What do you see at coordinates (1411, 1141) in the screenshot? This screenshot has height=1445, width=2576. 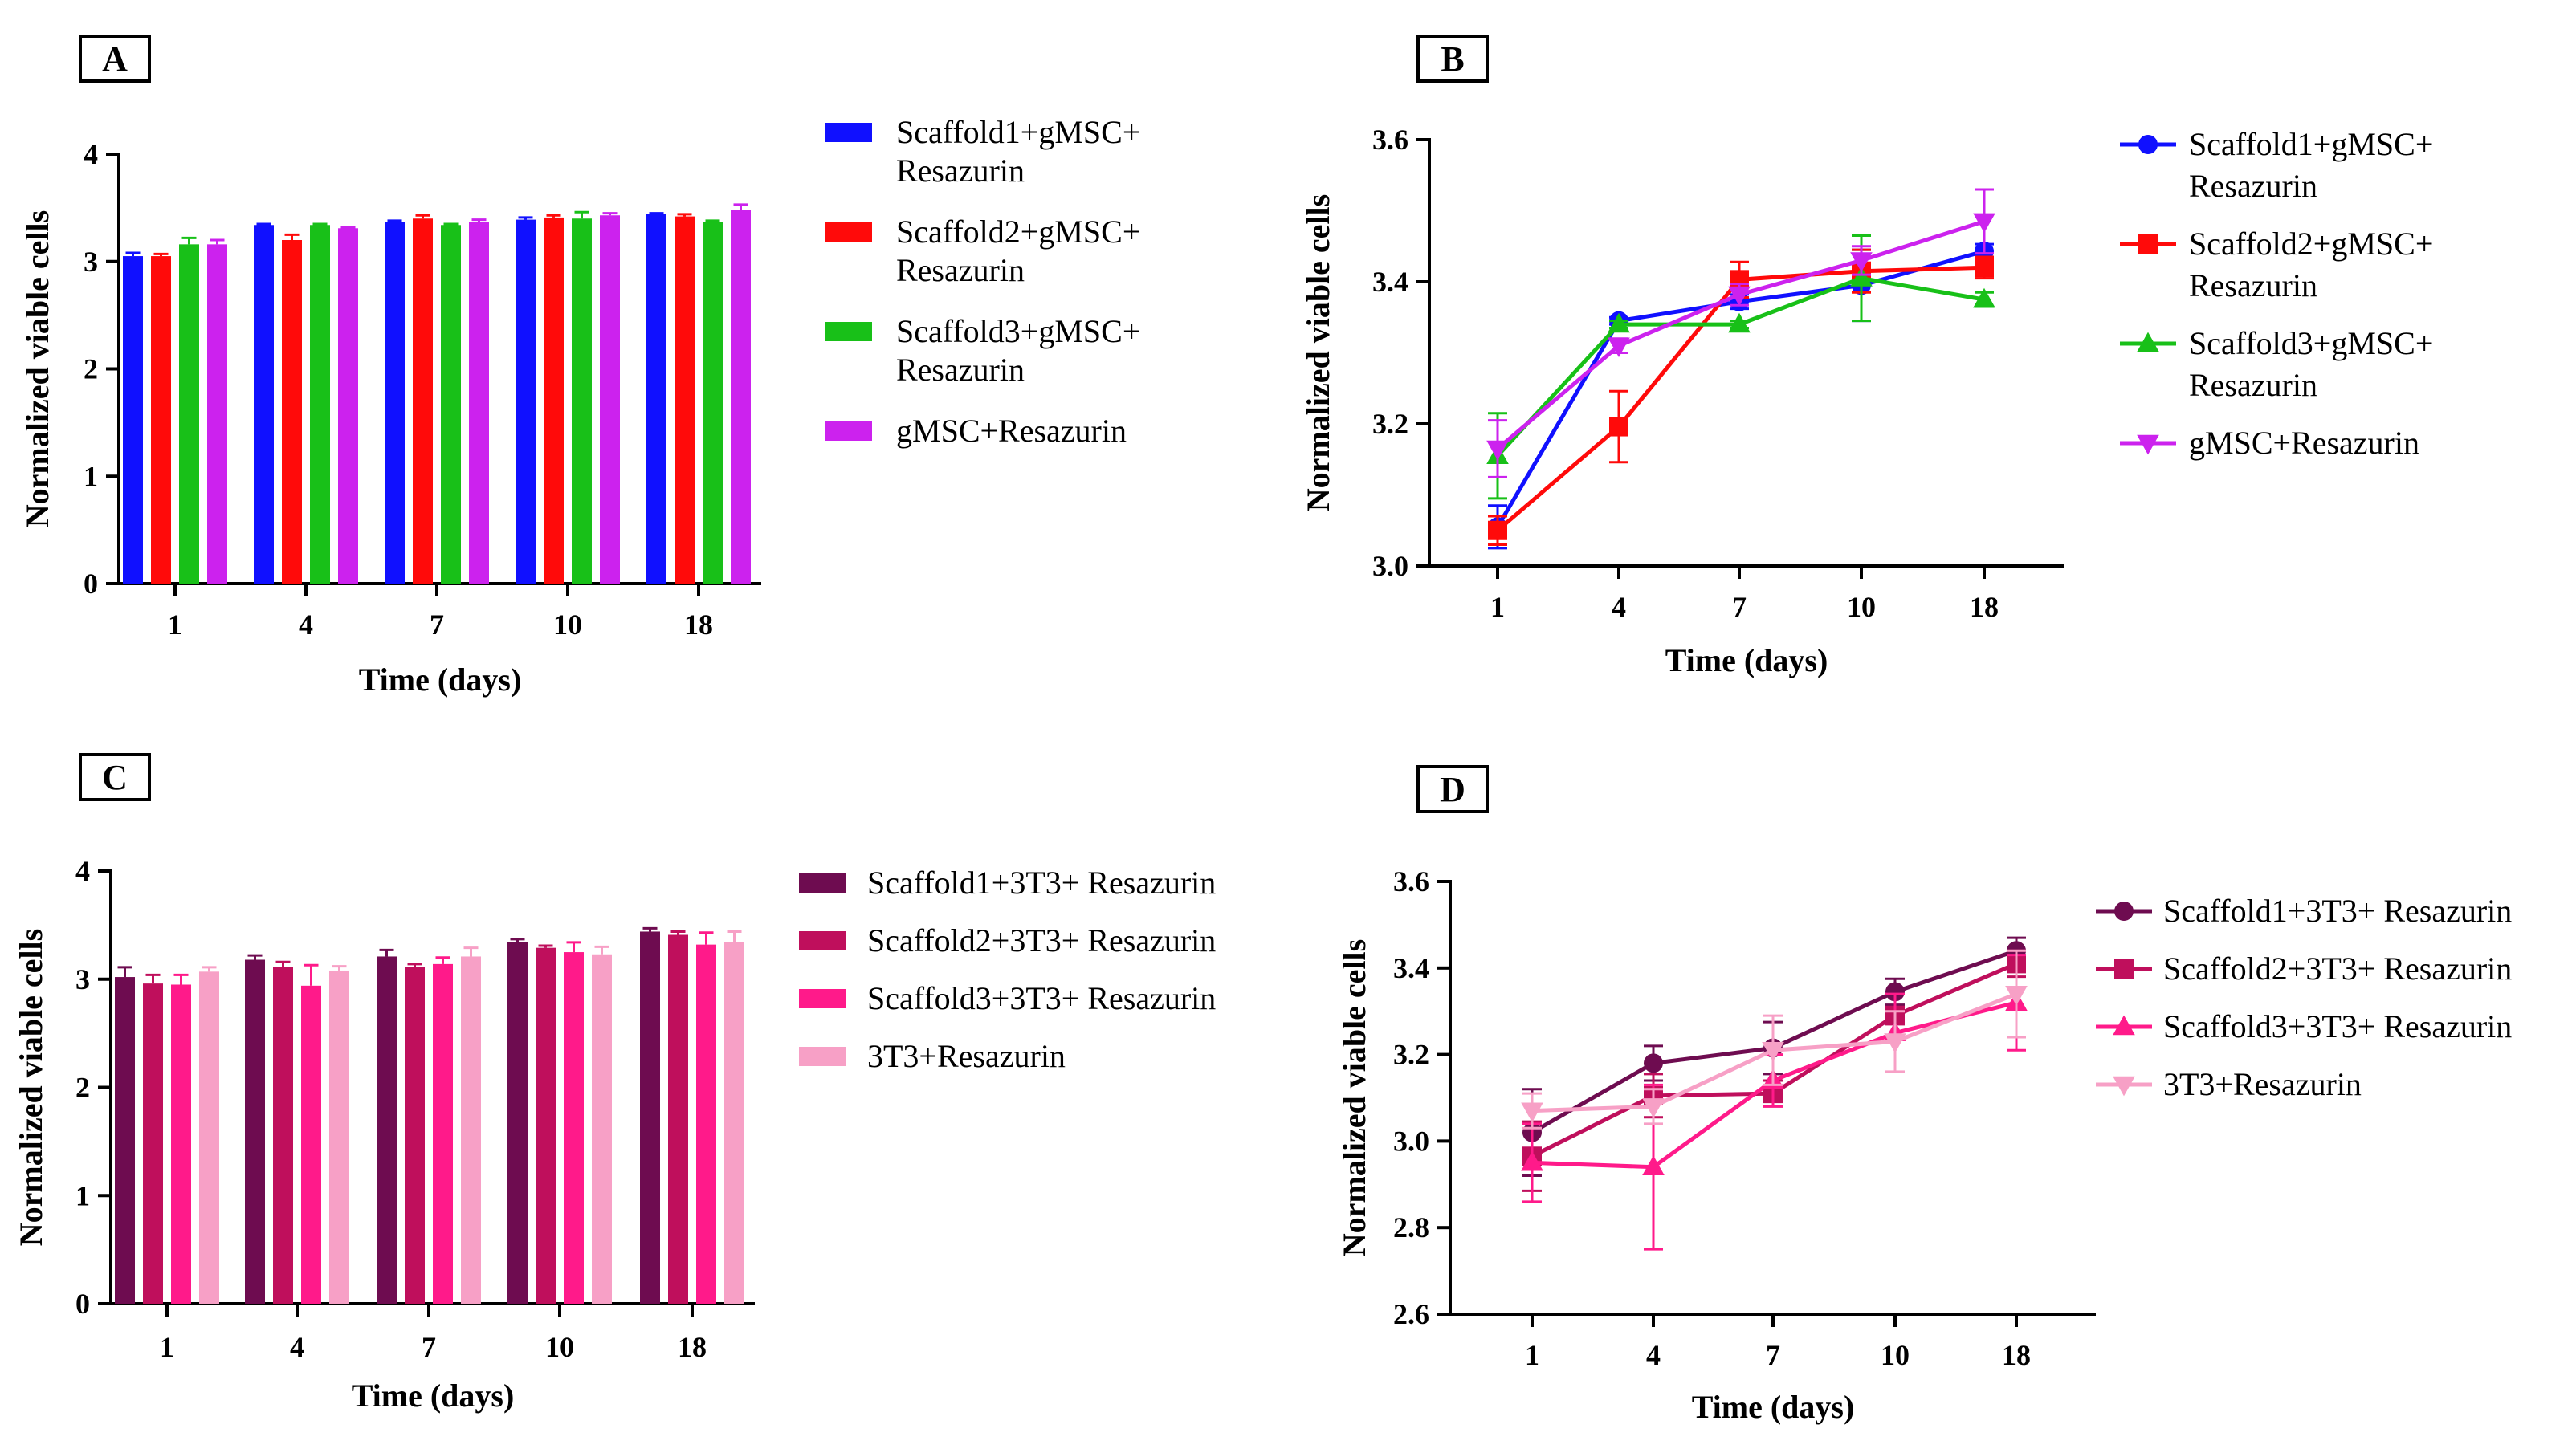 I see `y-tick-label: 3.0` at bounding box center [1411, 1141].